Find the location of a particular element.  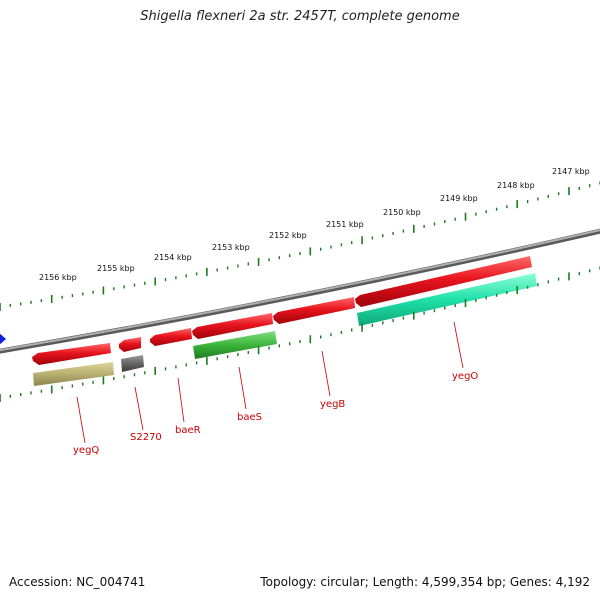

gene-arrow-S2270 is located at coordinates (130, 344).